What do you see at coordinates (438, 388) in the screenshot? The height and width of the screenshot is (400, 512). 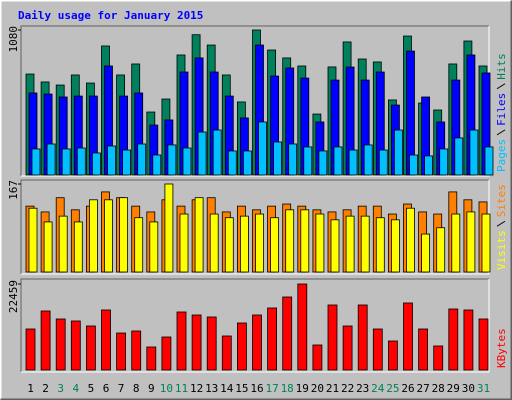 I see `x-tick-label: 28` at bounding box center [438, 388].